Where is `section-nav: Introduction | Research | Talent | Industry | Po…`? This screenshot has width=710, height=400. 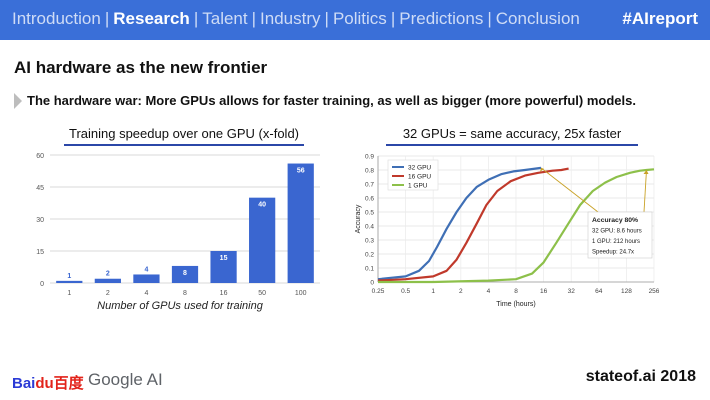
section-nav: Introduction | Research | Talent | Industry | Po… is located at coordinates (296, 19).